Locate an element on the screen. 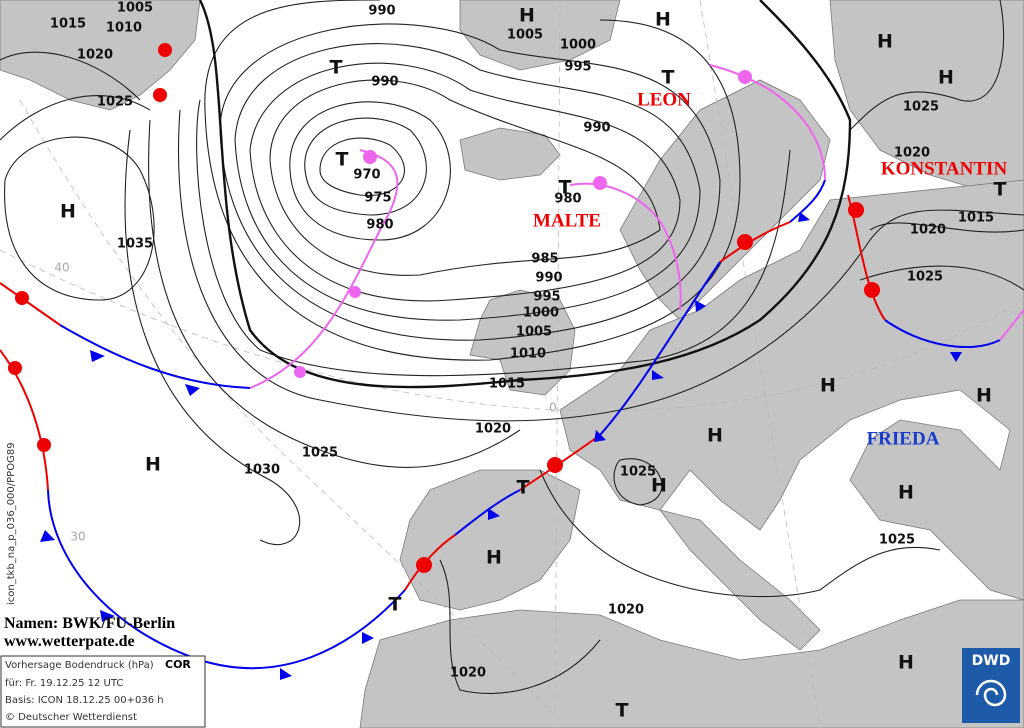 The height and width of the screenshot is (728, 1024). isobar-label: 970 is located at coordinates (366, 175).